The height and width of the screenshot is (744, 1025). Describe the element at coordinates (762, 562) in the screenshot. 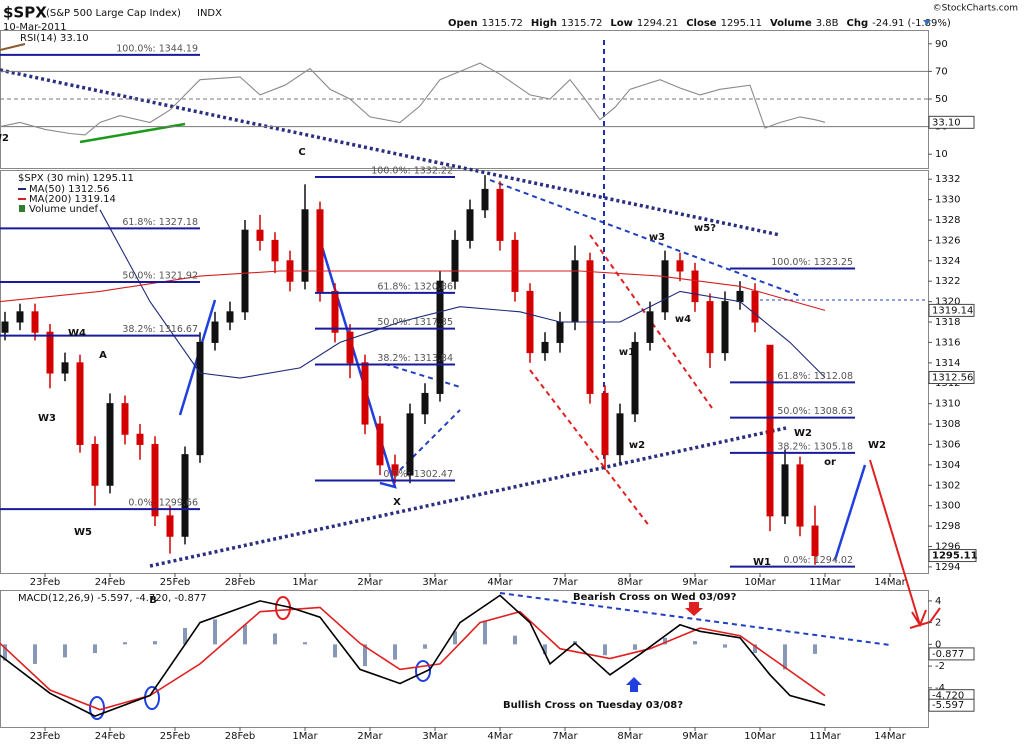

I see `wave-label: W1` at that location.